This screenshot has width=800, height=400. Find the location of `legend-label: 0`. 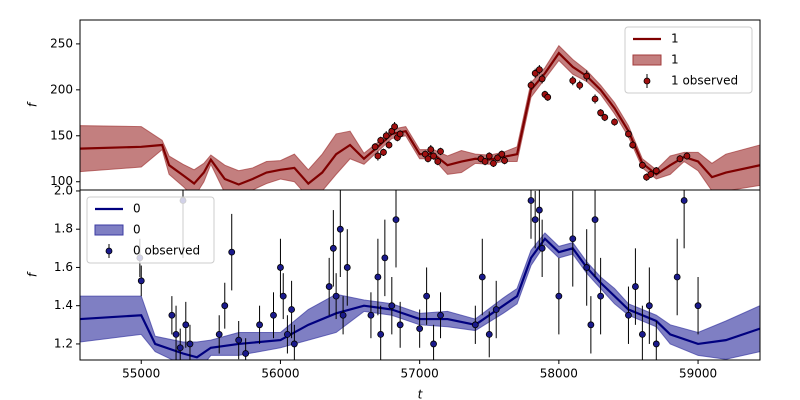

legend-label: 0 is located at coordinates (137, 209).